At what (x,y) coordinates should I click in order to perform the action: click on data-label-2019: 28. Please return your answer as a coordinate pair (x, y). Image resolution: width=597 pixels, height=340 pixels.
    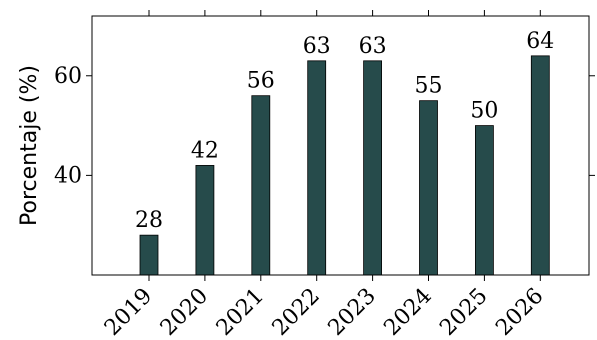
    Looking at the image, I should click on (149, 220).